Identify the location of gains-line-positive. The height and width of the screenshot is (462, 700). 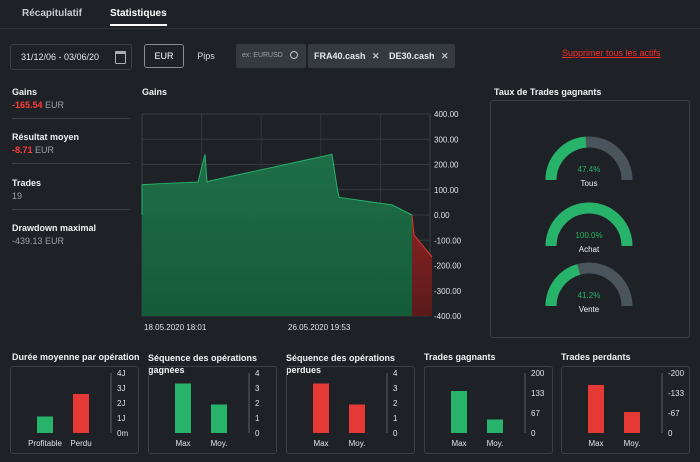
(277, 184).